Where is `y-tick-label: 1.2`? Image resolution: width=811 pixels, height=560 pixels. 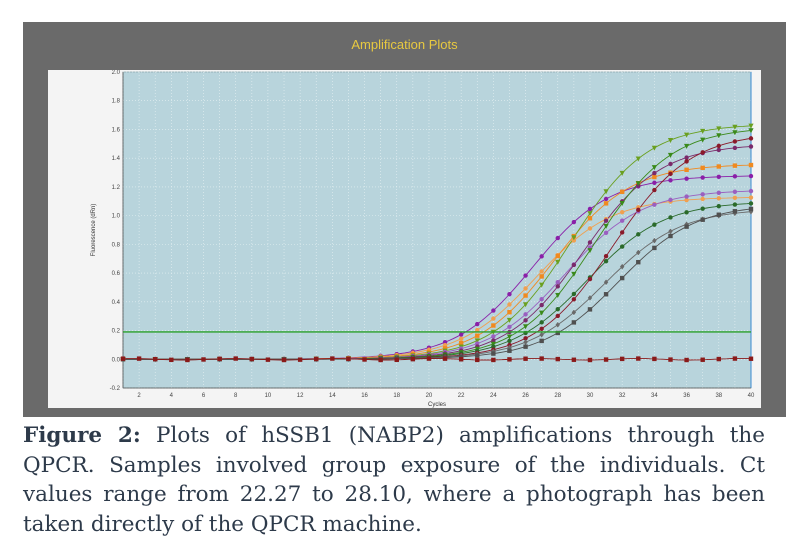 y-tick-label: 1.2 is located at coordinates (116, 188).